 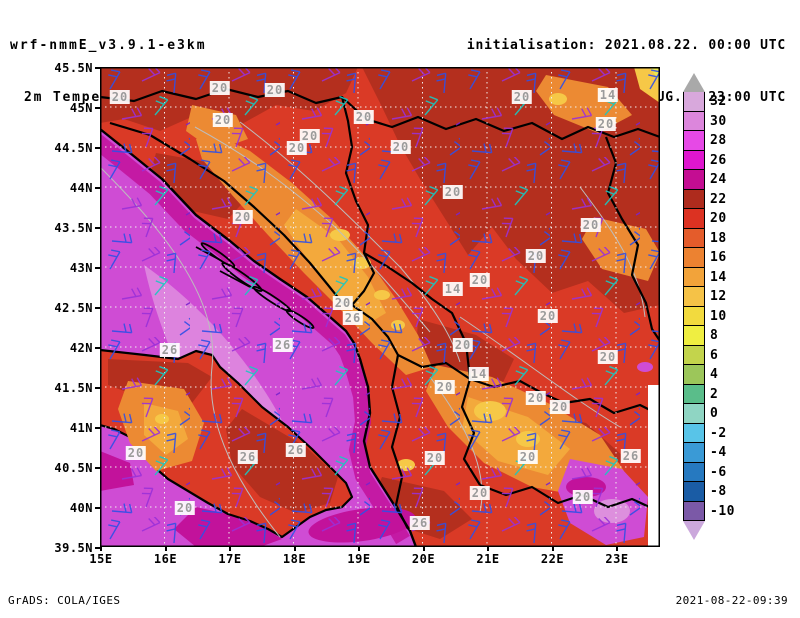 I want to click on longitude-axis: 15E 16E 17E 18E 19E 20E 21E 22E 23E, so click(x=359, y=557).